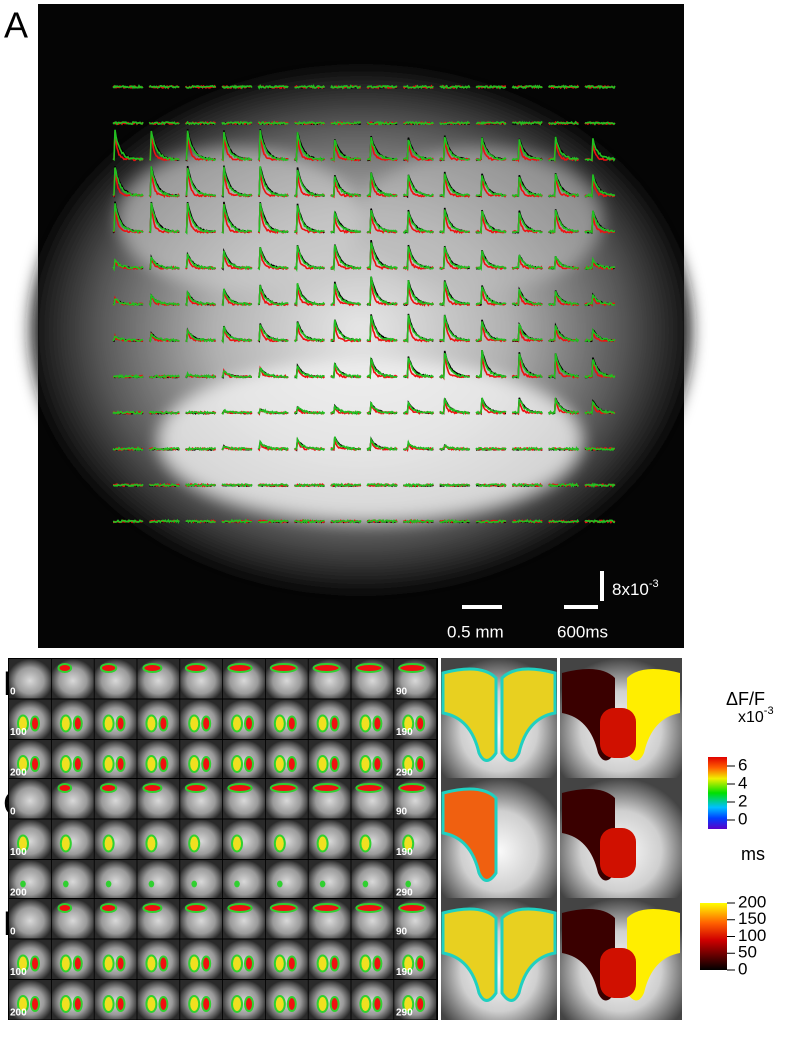  Describe the element at coordinates (654, 584) in the screenshot. I see `scale-exponent: -3` at that location.